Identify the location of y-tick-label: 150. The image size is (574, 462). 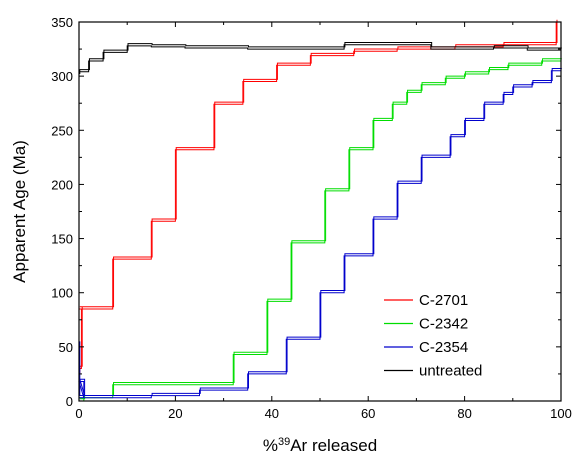
(62, 239).